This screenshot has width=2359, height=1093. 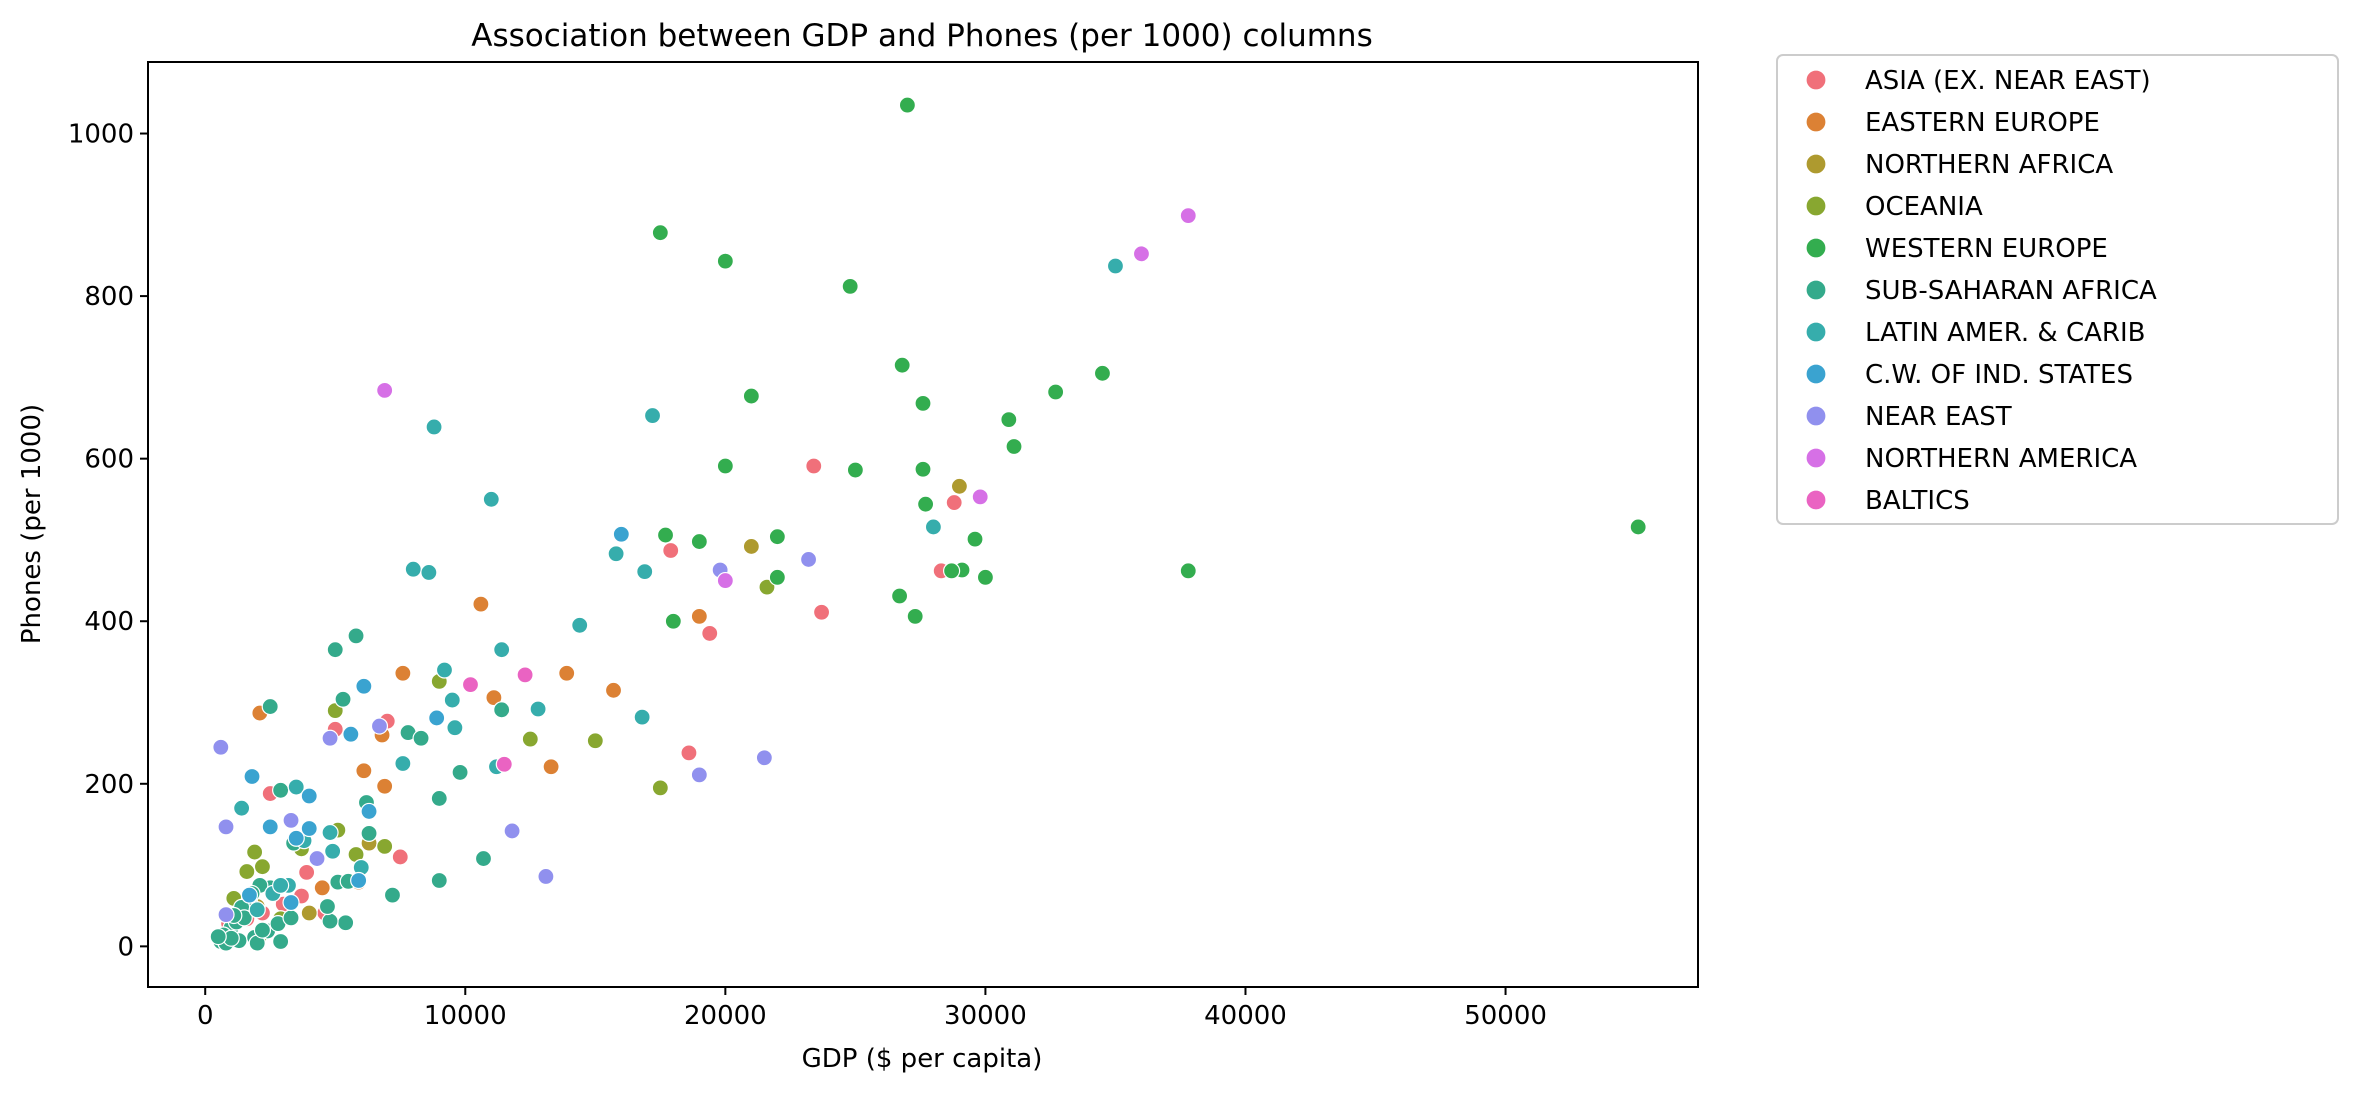 I want to click on legend-label: SUB-SAHARAN AFRICA, so click(x=2011, y=291).